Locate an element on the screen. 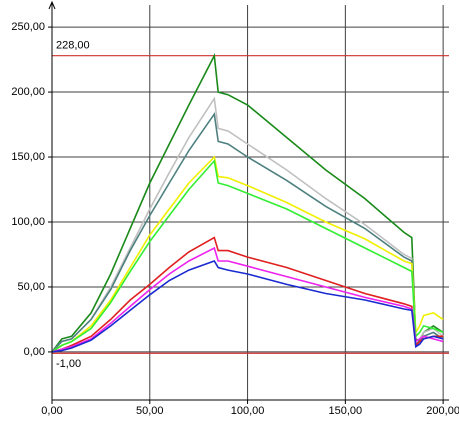 This screenshot has width=459, height=425. reference-label: 228,00 is located at coordinates (73, 46).